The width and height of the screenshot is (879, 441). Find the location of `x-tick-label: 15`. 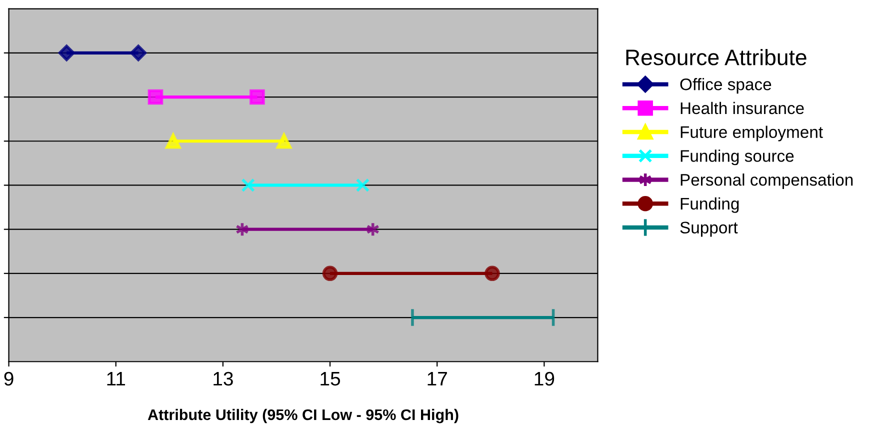

x-tick-label: 15 is located at coordinates (330, 379).